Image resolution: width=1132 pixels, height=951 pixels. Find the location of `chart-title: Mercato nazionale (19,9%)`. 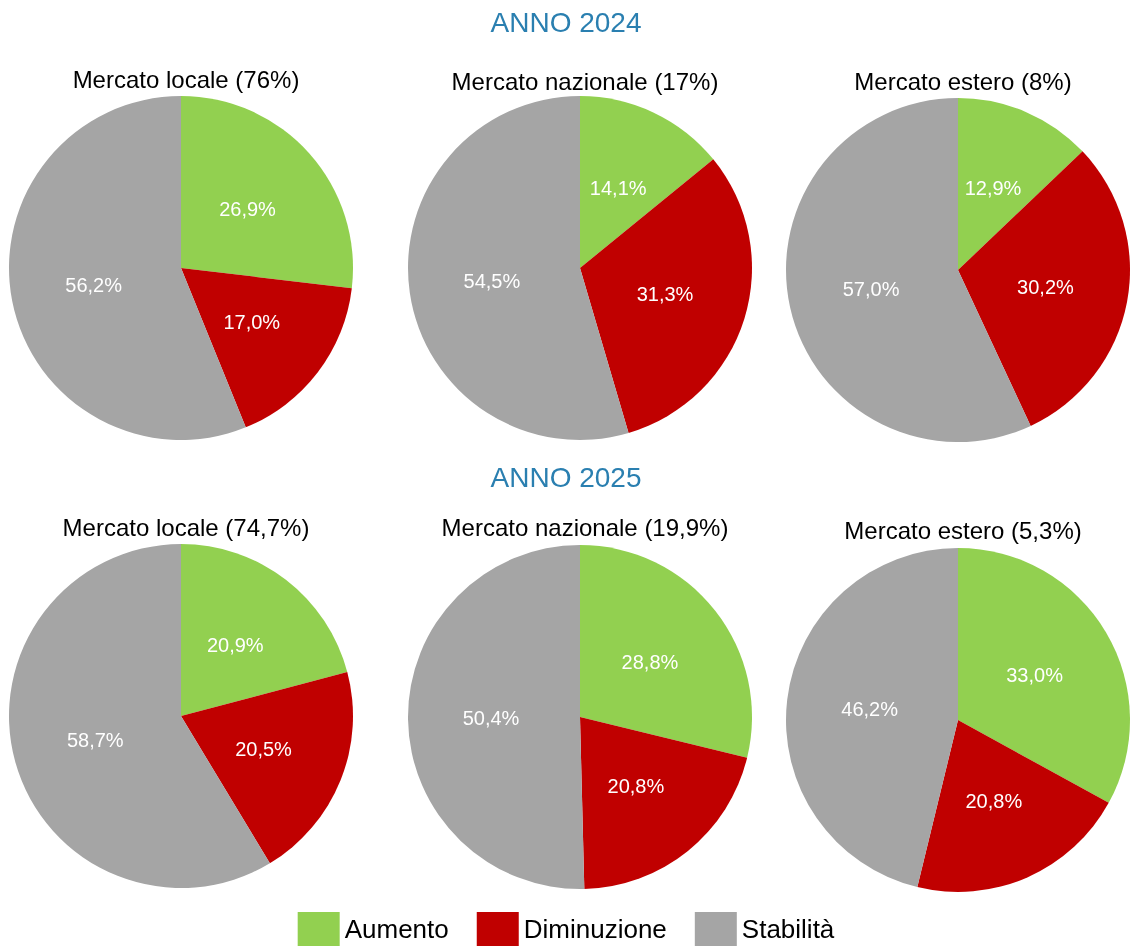

chart-title: Mercato nazionale (19,9%) is located at coordinates (585, 527).